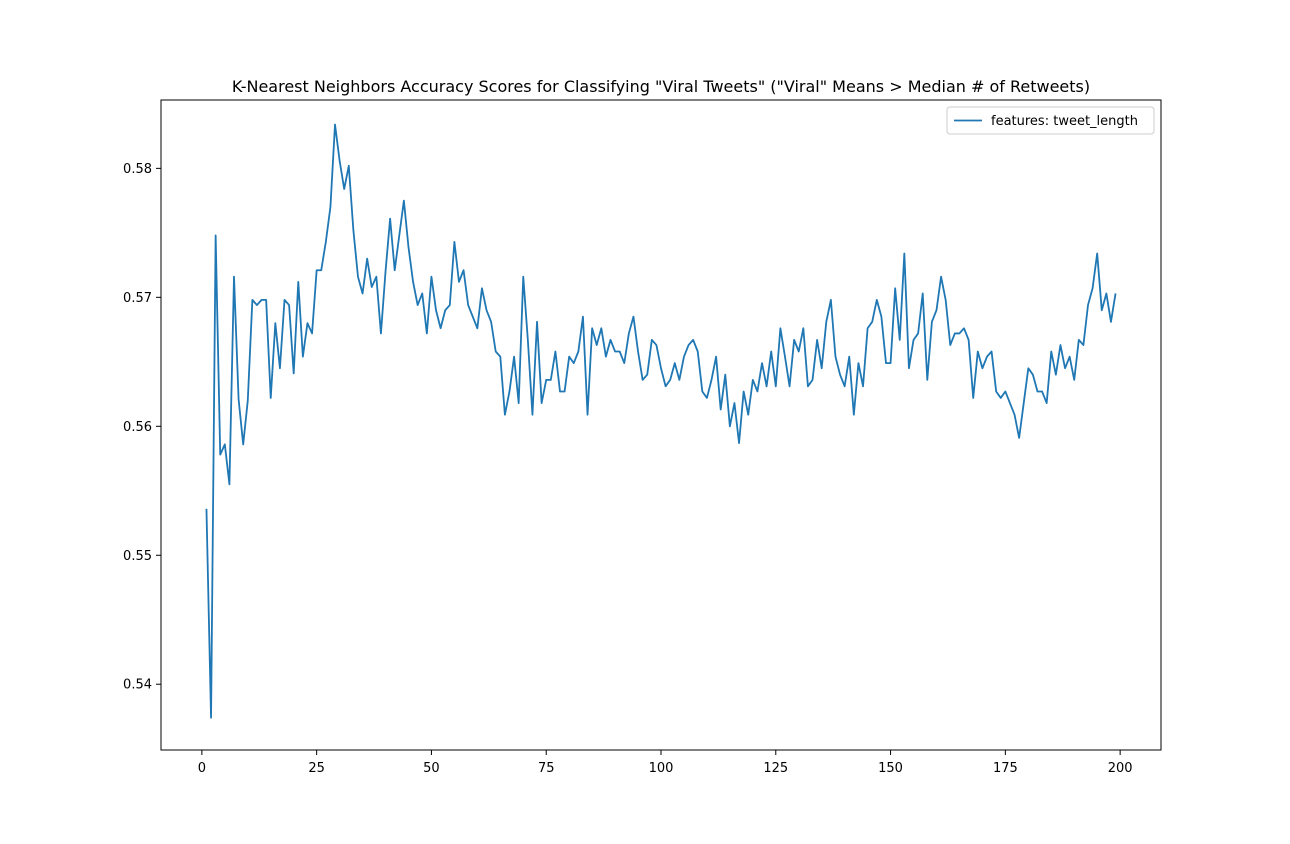  I want to click on legend-label: features: tweet_length, so click(1064, 121).